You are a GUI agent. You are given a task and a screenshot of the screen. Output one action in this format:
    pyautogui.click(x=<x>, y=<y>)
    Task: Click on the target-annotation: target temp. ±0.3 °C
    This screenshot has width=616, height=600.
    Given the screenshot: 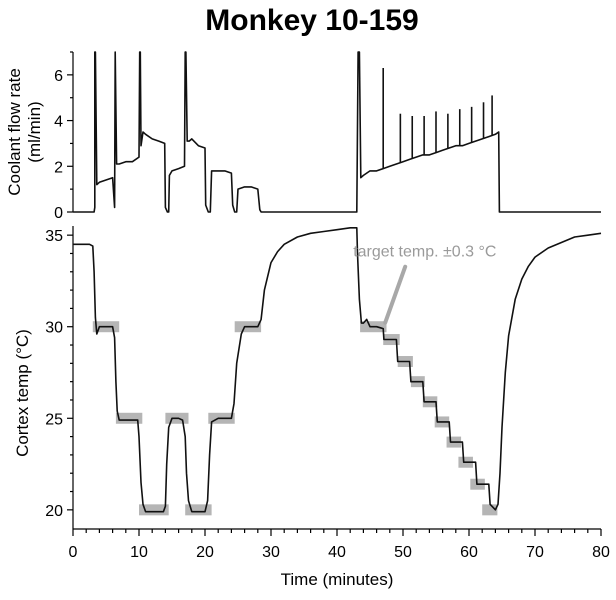 What is the action you would take?
    pyautogui.click(x=424, y=284)
    